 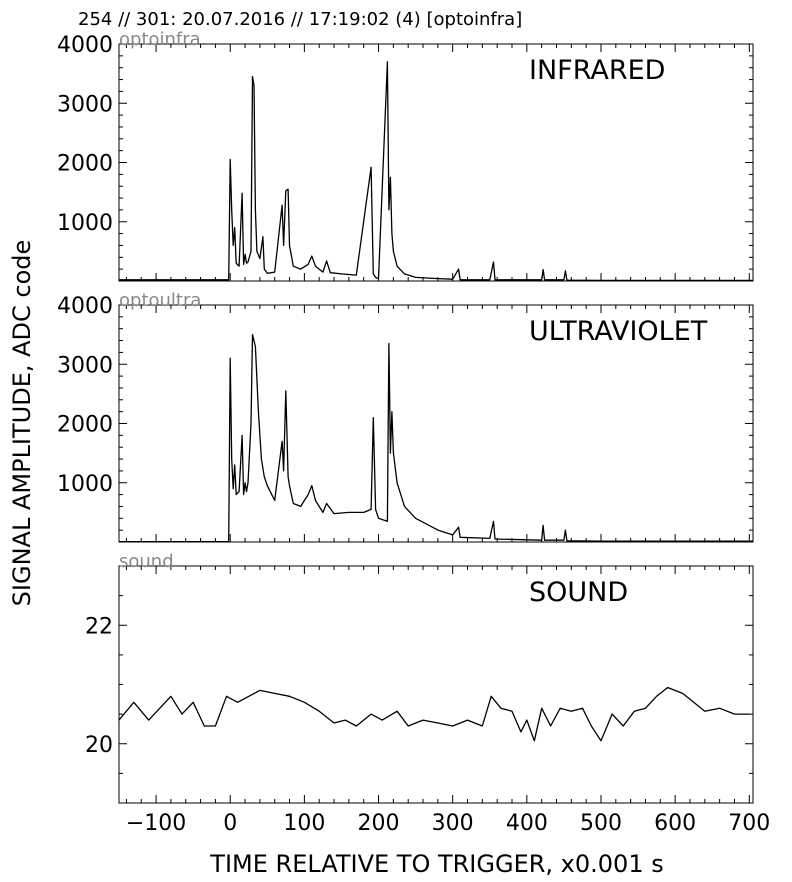 I want to click on x-tick-label: 0, so click(x=230, y=823).